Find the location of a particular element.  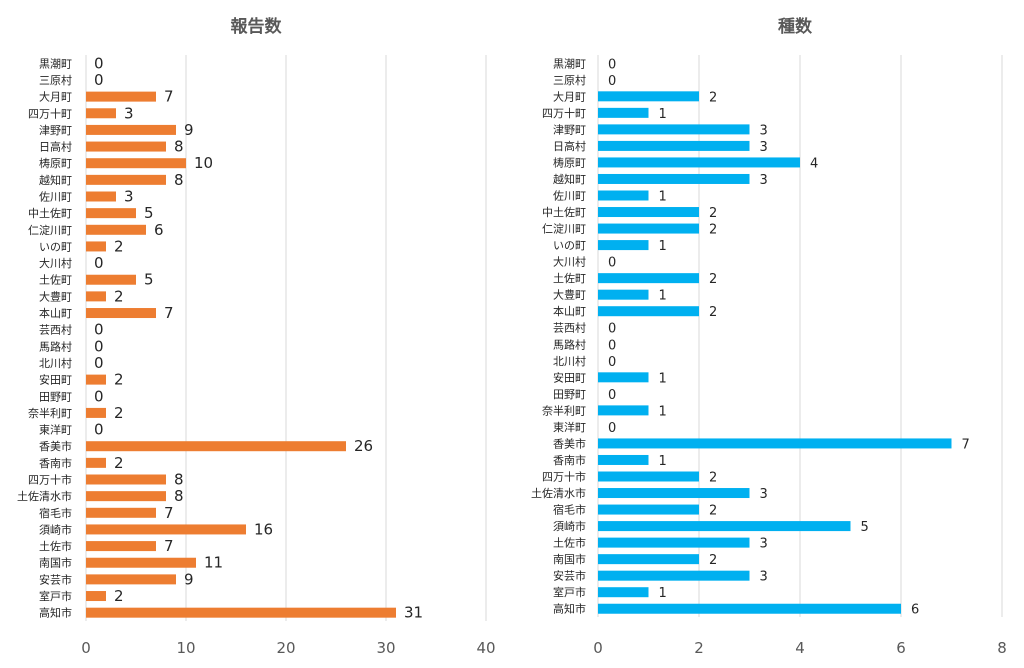

left-category-label: 土佐町 is located at coordinates (55, 280).